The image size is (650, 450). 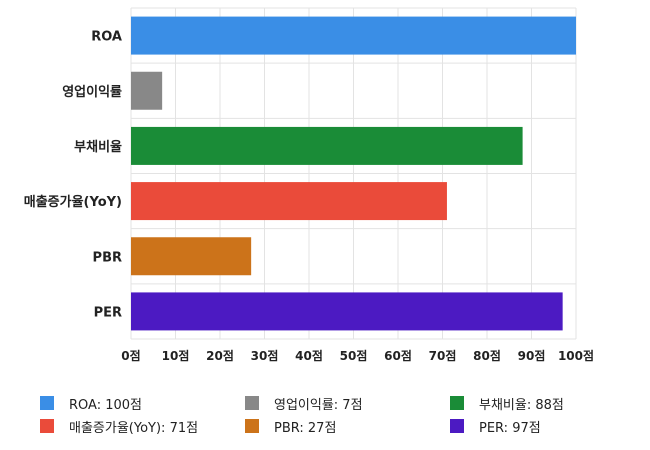 I want to click on x-tick-label: 10점, so click(x=176, y=355).